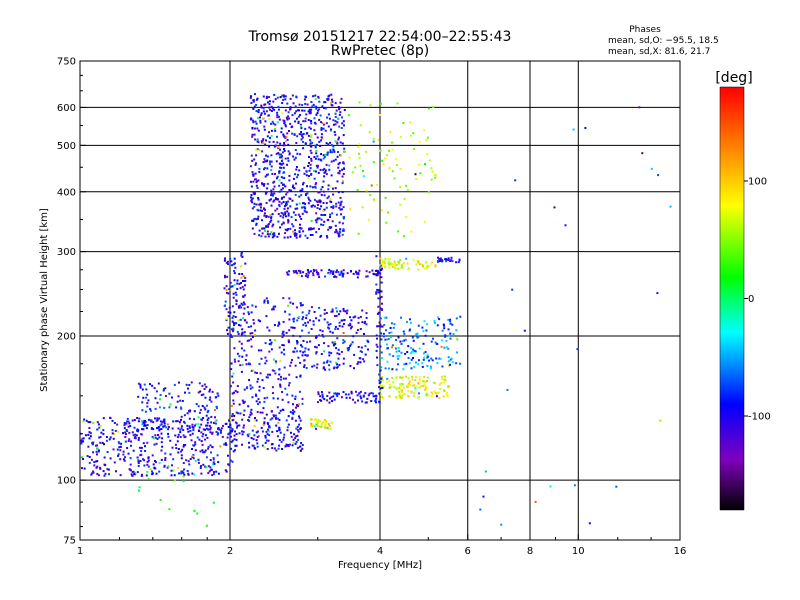 The width and height of the screenshot is (800, 600). Describe the element at coordinates (381, 545) in the screenshot. I see `x-axis-ticks: 1 2 4 6 8 10 16` at that location.